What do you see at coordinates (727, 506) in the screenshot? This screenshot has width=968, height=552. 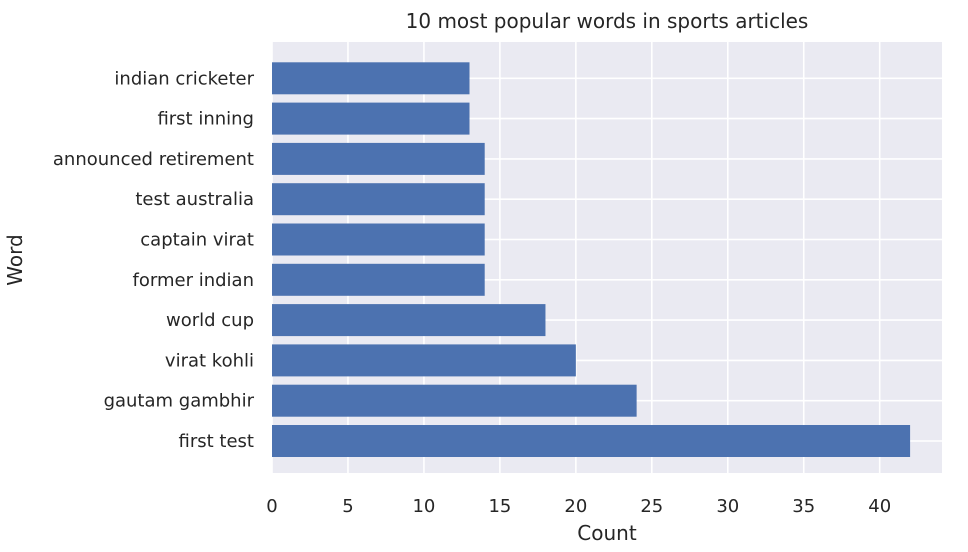 I see `x-tick-label: 30` at bounding box center [727, 506].